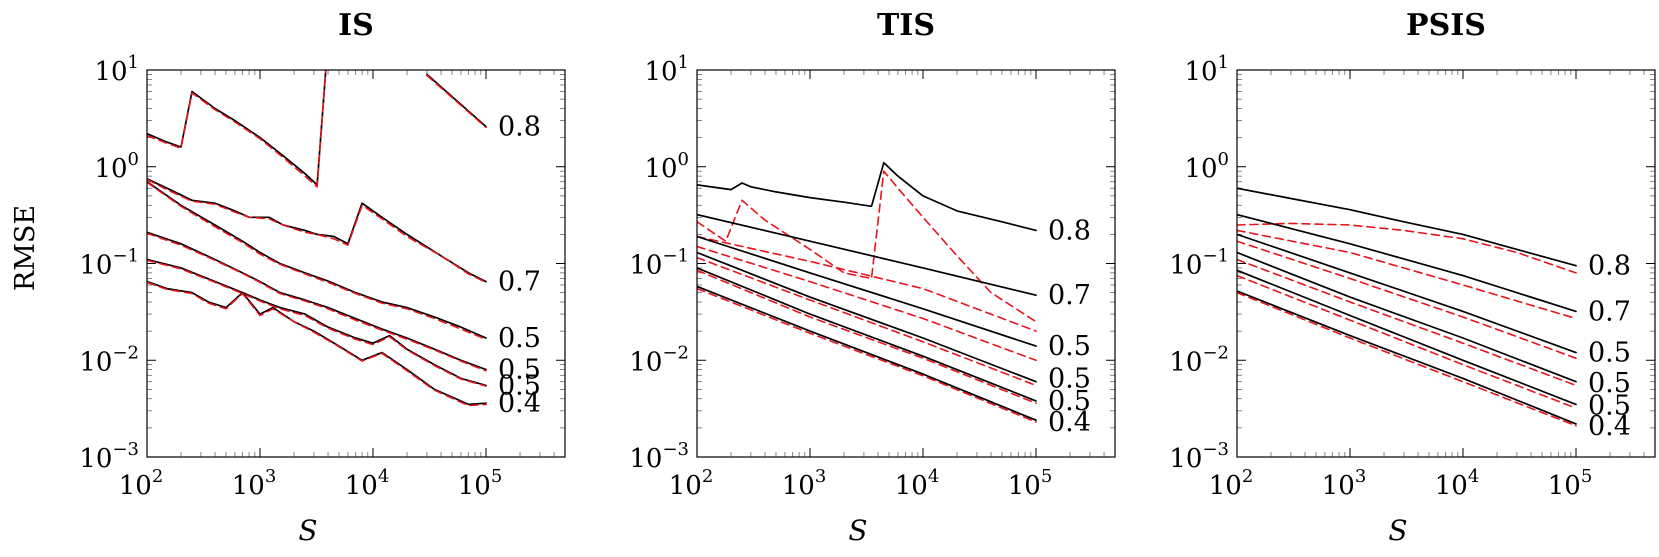  Describe the element at coordinates (25, 248) in the screenshot. I see `y-axis-label: RMSE` at that location.